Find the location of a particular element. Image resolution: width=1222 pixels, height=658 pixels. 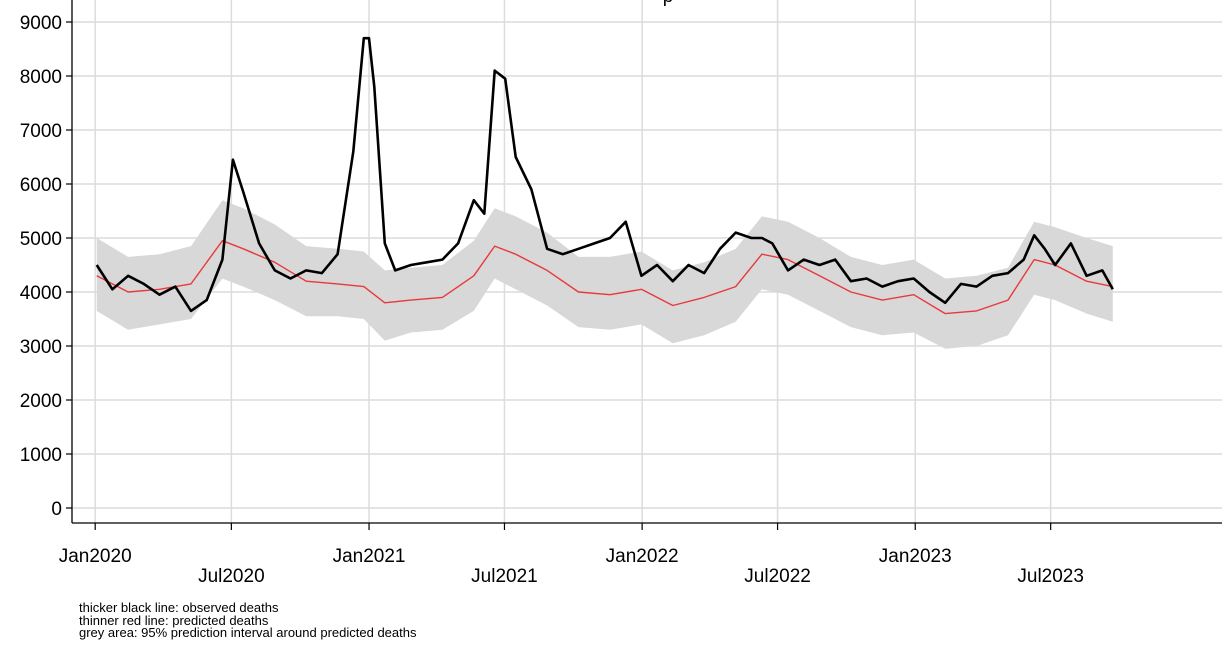

x-tick-label: Jan2020 is located at coordinates (95, 556).